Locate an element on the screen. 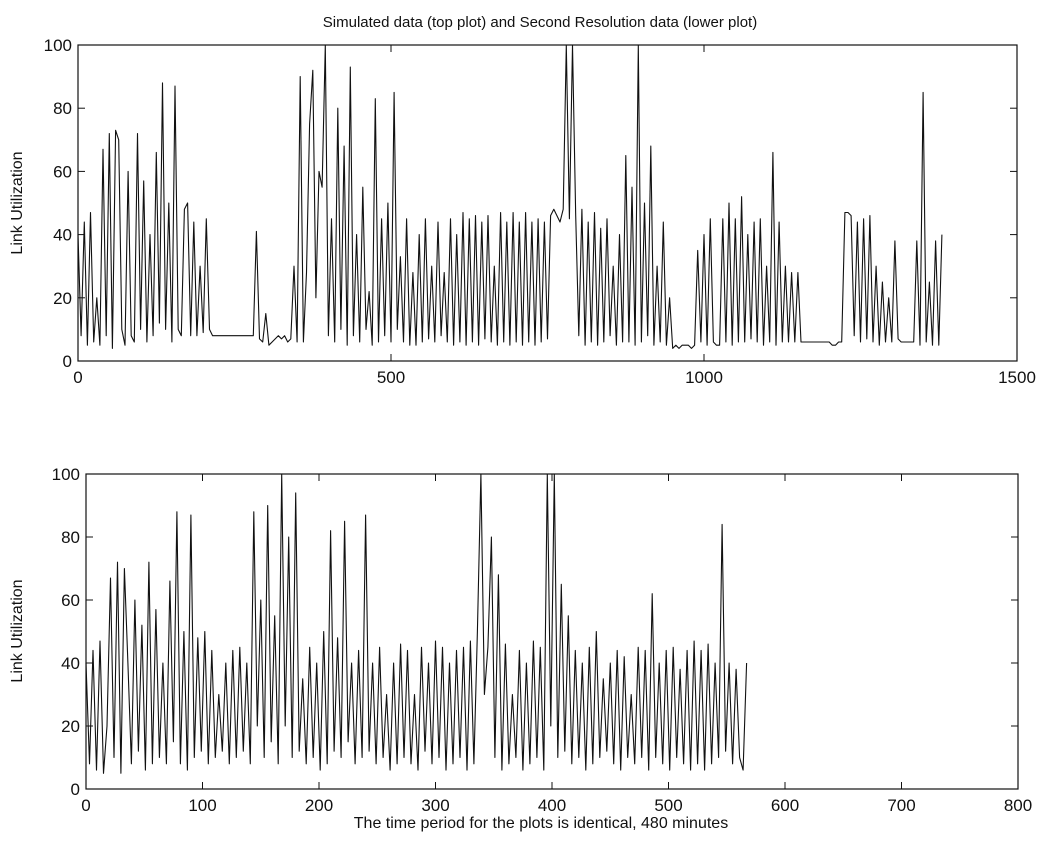 This screenshot has width=1047, height=843. top-plot-ylabel: Link Utilization is located at coordinates (17, 202).